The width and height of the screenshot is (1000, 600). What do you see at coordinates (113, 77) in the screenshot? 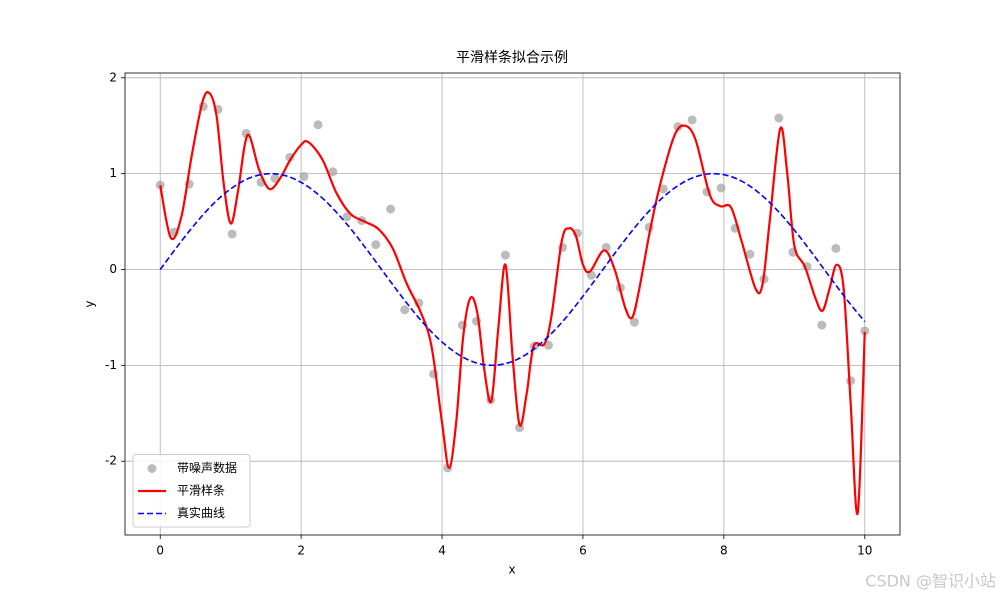
I see `y-tick-label: 2` at bounding box center [113, 77].